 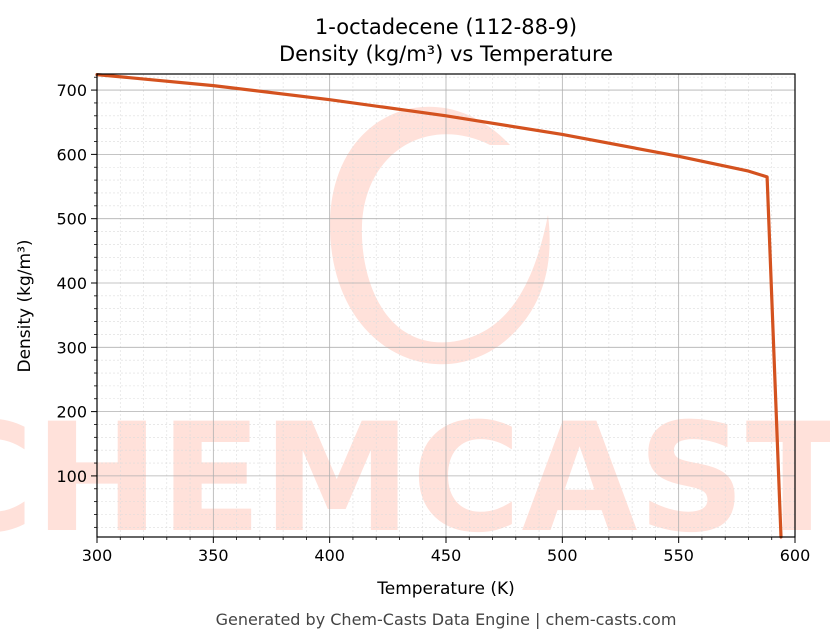 I want to click on y-tick-label: 500, so click(x=71, y=219).